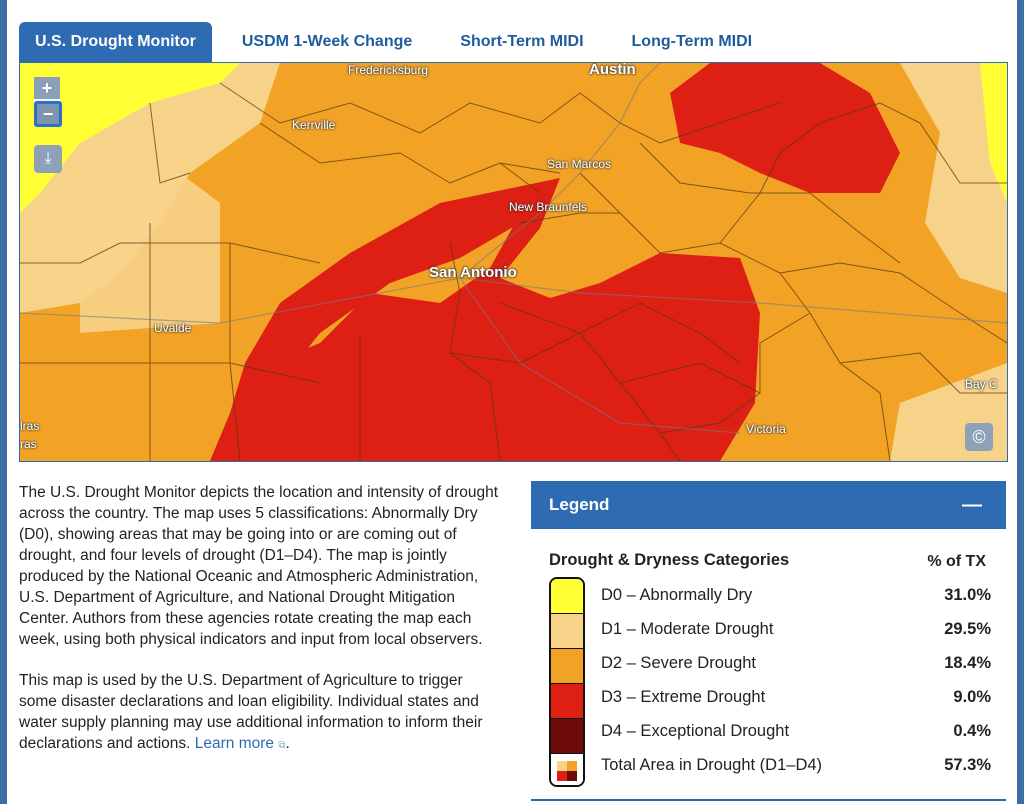 The height and width of the screenshot is (804, 1024). Describe the element at coordinates (282, 745) in the screenshot. I see `external-link-icon: ⧉` at that location.